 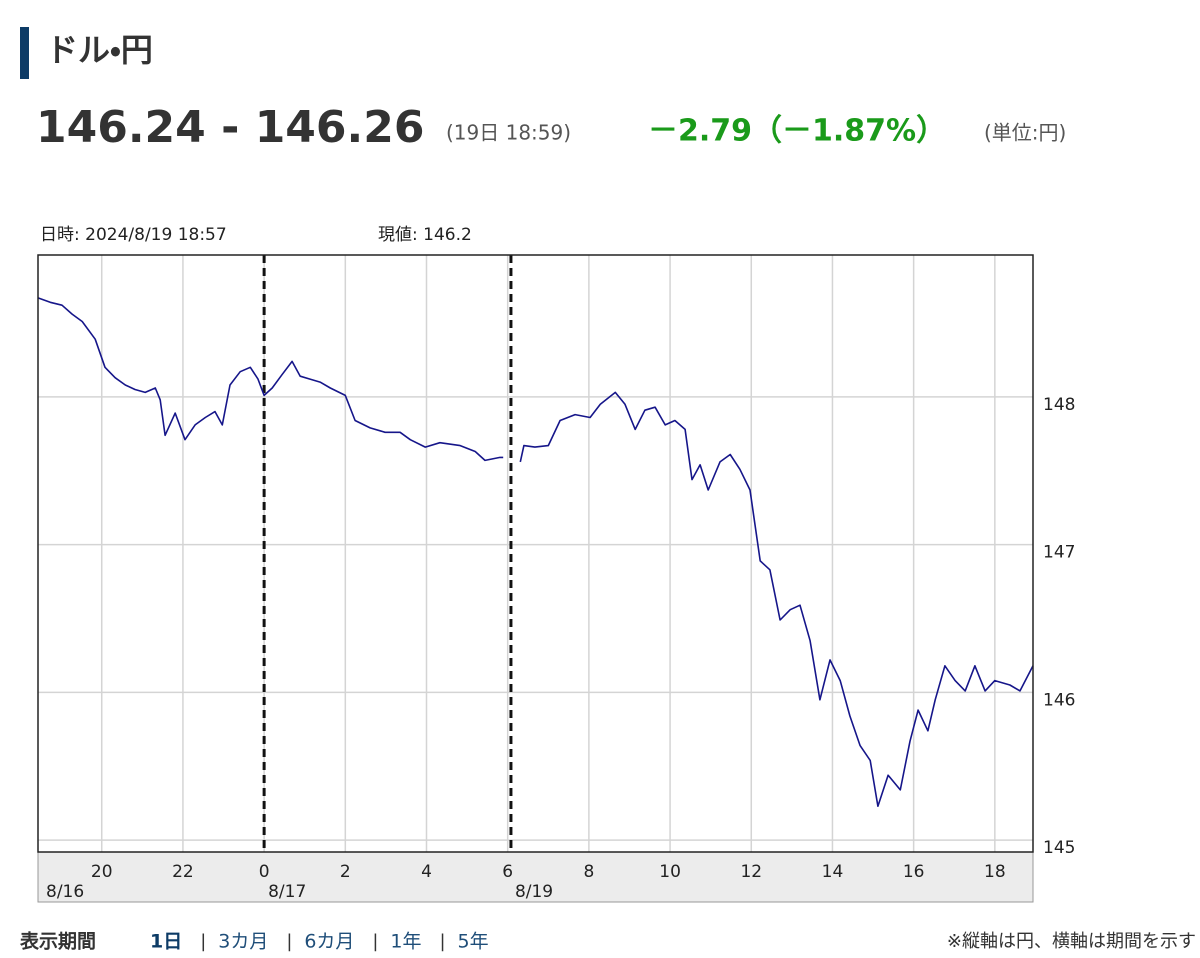 What do you see at coordinates (426, 872) in the screenshot?
I see `x-tick-label: 4` at bounding box center [426, 872].